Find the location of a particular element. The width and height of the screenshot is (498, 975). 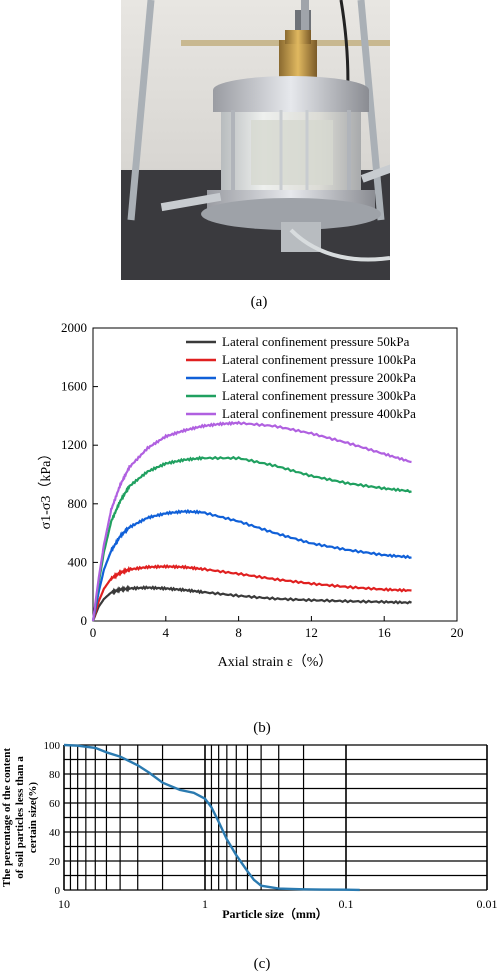

x-tick-label: 20 is located at coordinates (457, 632).